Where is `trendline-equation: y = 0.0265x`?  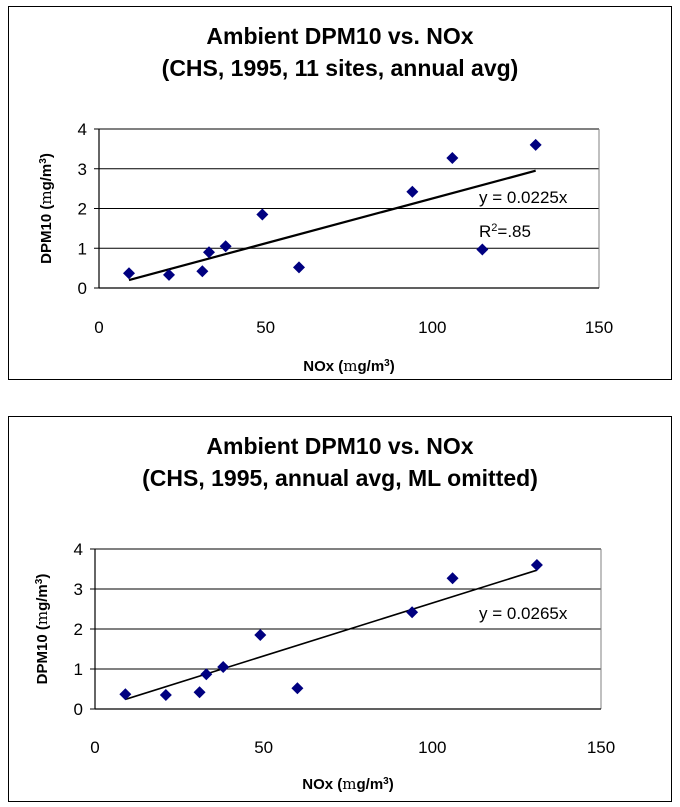
trendline-equation: y = 0.0265x is located at coordinates (523, 613).